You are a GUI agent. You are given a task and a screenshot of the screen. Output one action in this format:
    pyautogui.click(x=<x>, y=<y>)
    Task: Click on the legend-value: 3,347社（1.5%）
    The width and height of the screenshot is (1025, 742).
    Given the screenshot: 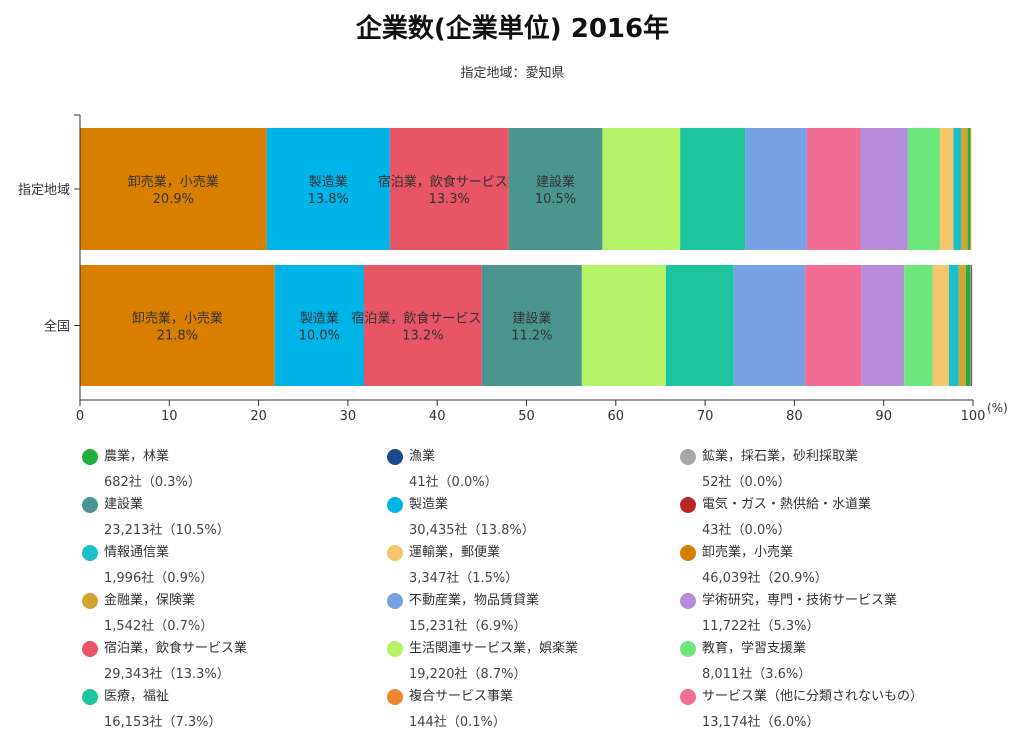 What is the action you would take?
    pyautogui.click(x=464, y=578)
    